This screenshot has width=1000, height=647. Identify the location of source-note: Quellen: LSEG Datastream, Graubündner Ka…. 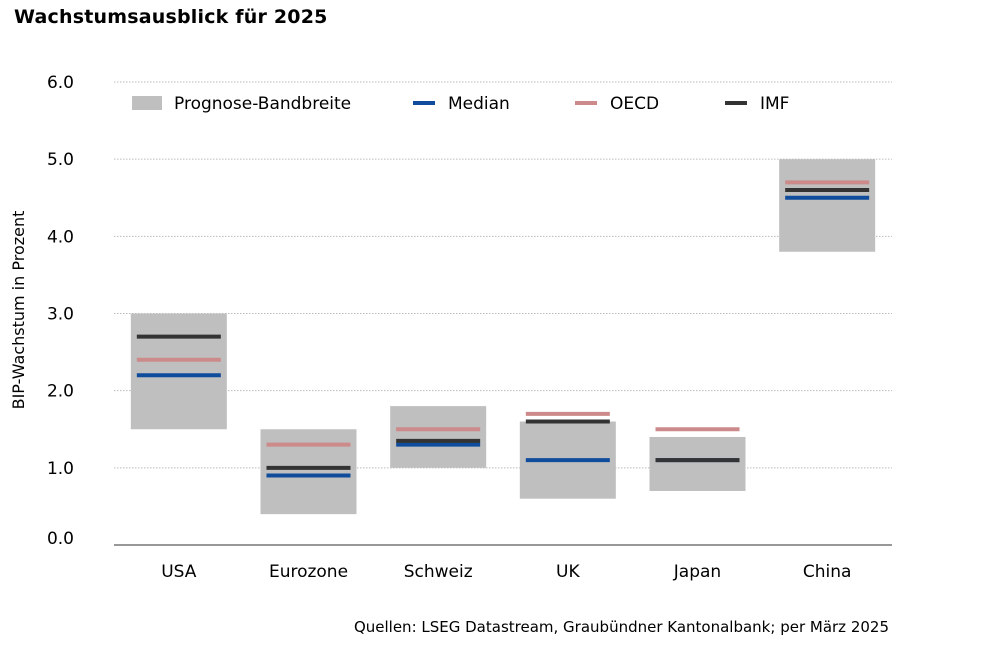
(621, 627).